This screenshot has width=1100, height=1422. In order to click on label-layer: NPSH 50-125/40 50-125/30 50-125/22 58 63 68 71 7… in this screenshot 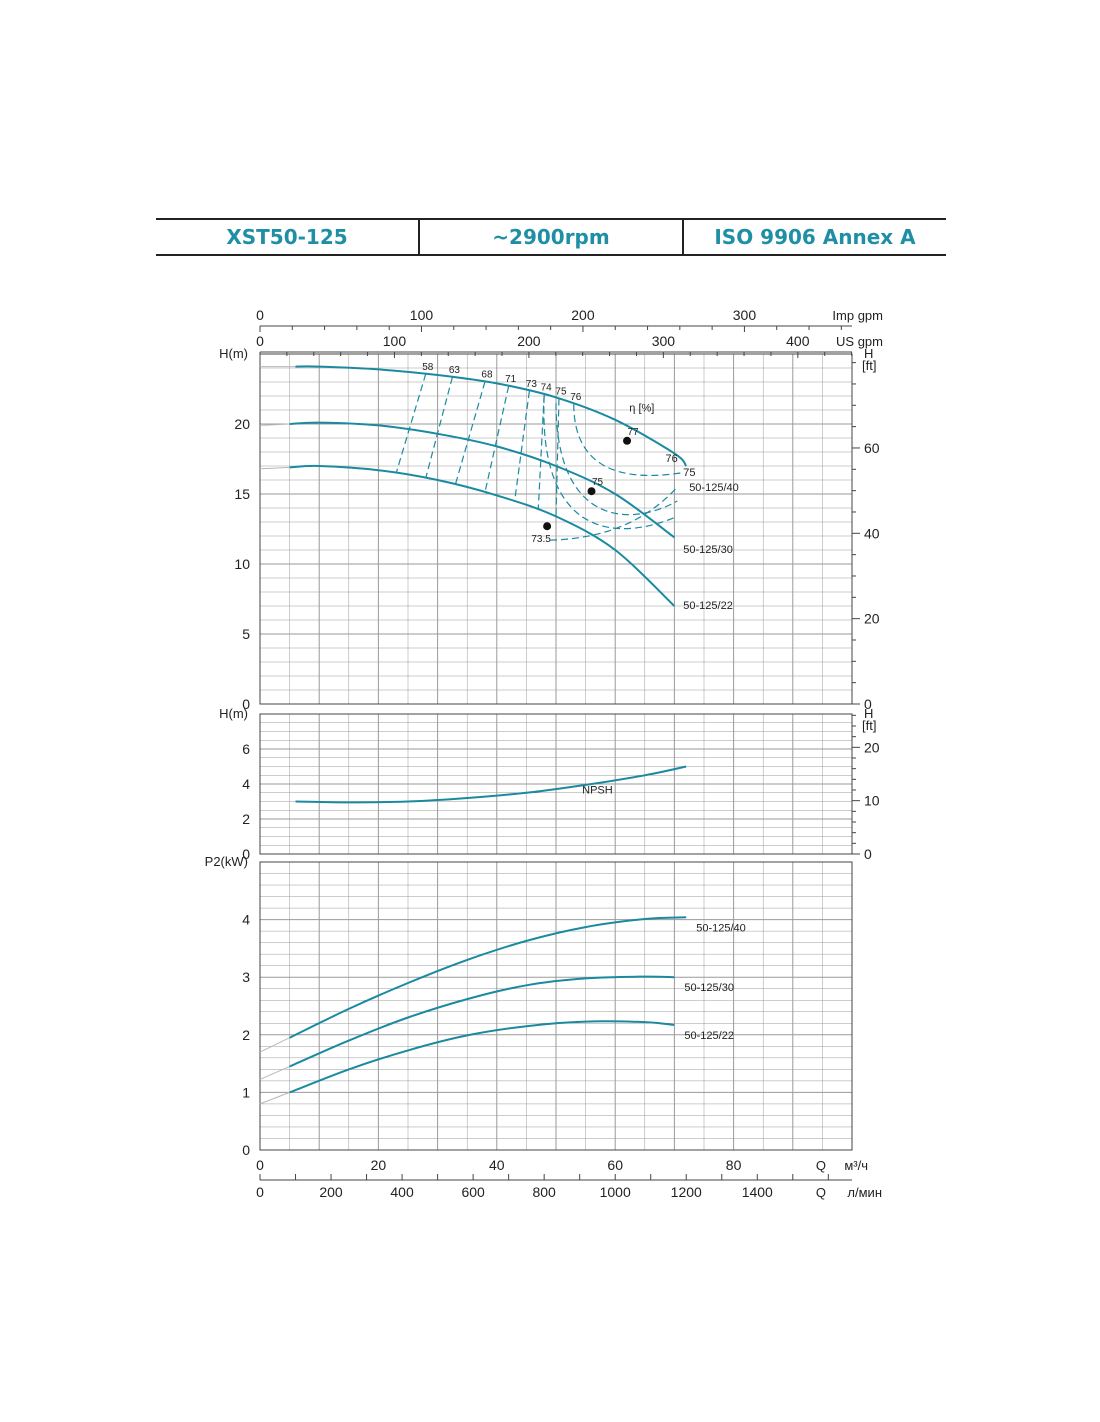, I will do `click(584, 702)`.